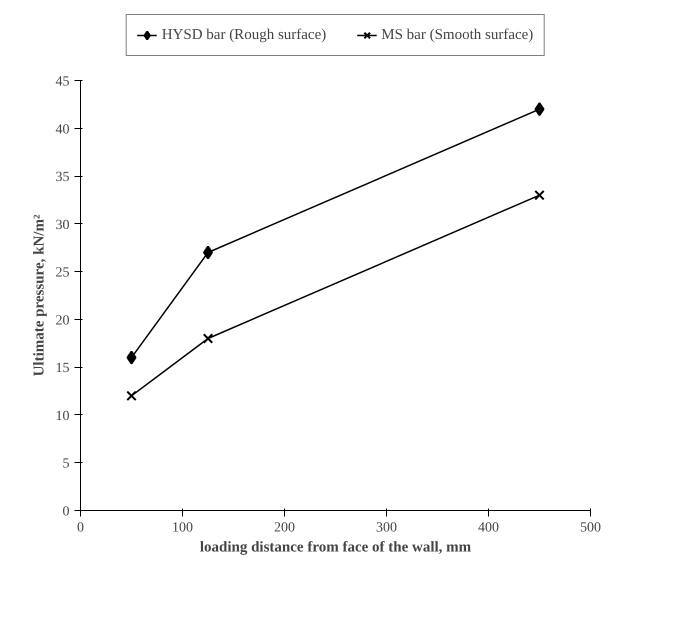 The image size is (676, 627). Describe the element at coordinates (63, 368) in the screenshot. I see `y-tick-label: 15` at that location.